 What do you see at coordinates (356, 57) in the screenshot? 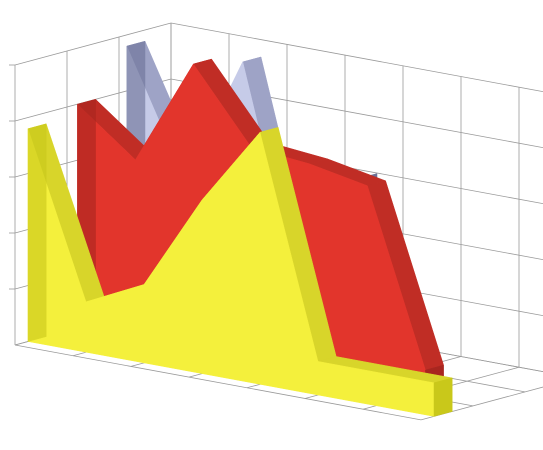
I see `gridline-back-h` at bounding box center [356, 57].